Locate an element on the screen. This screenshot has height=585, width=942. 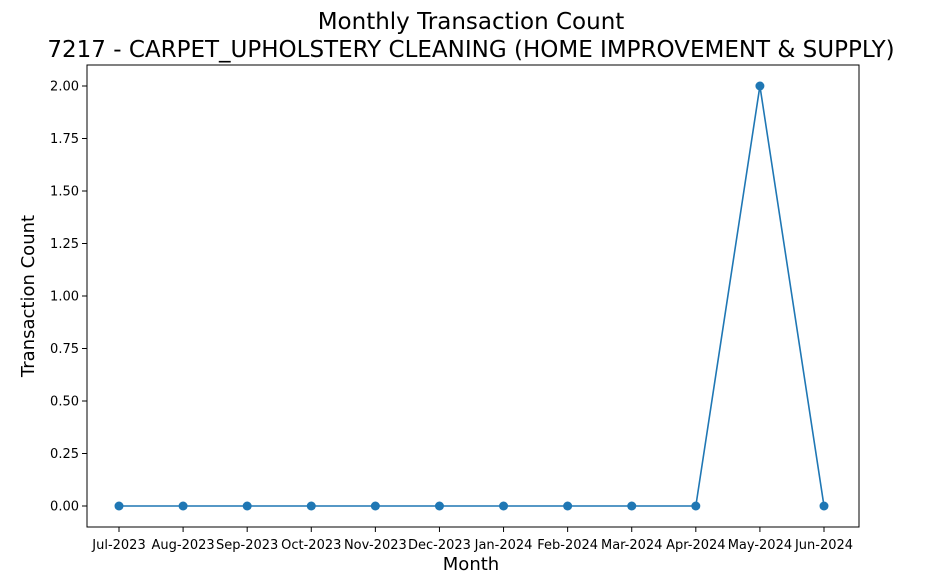
x-tick-label: Jun-2024 is located at coordinates (823, 545).